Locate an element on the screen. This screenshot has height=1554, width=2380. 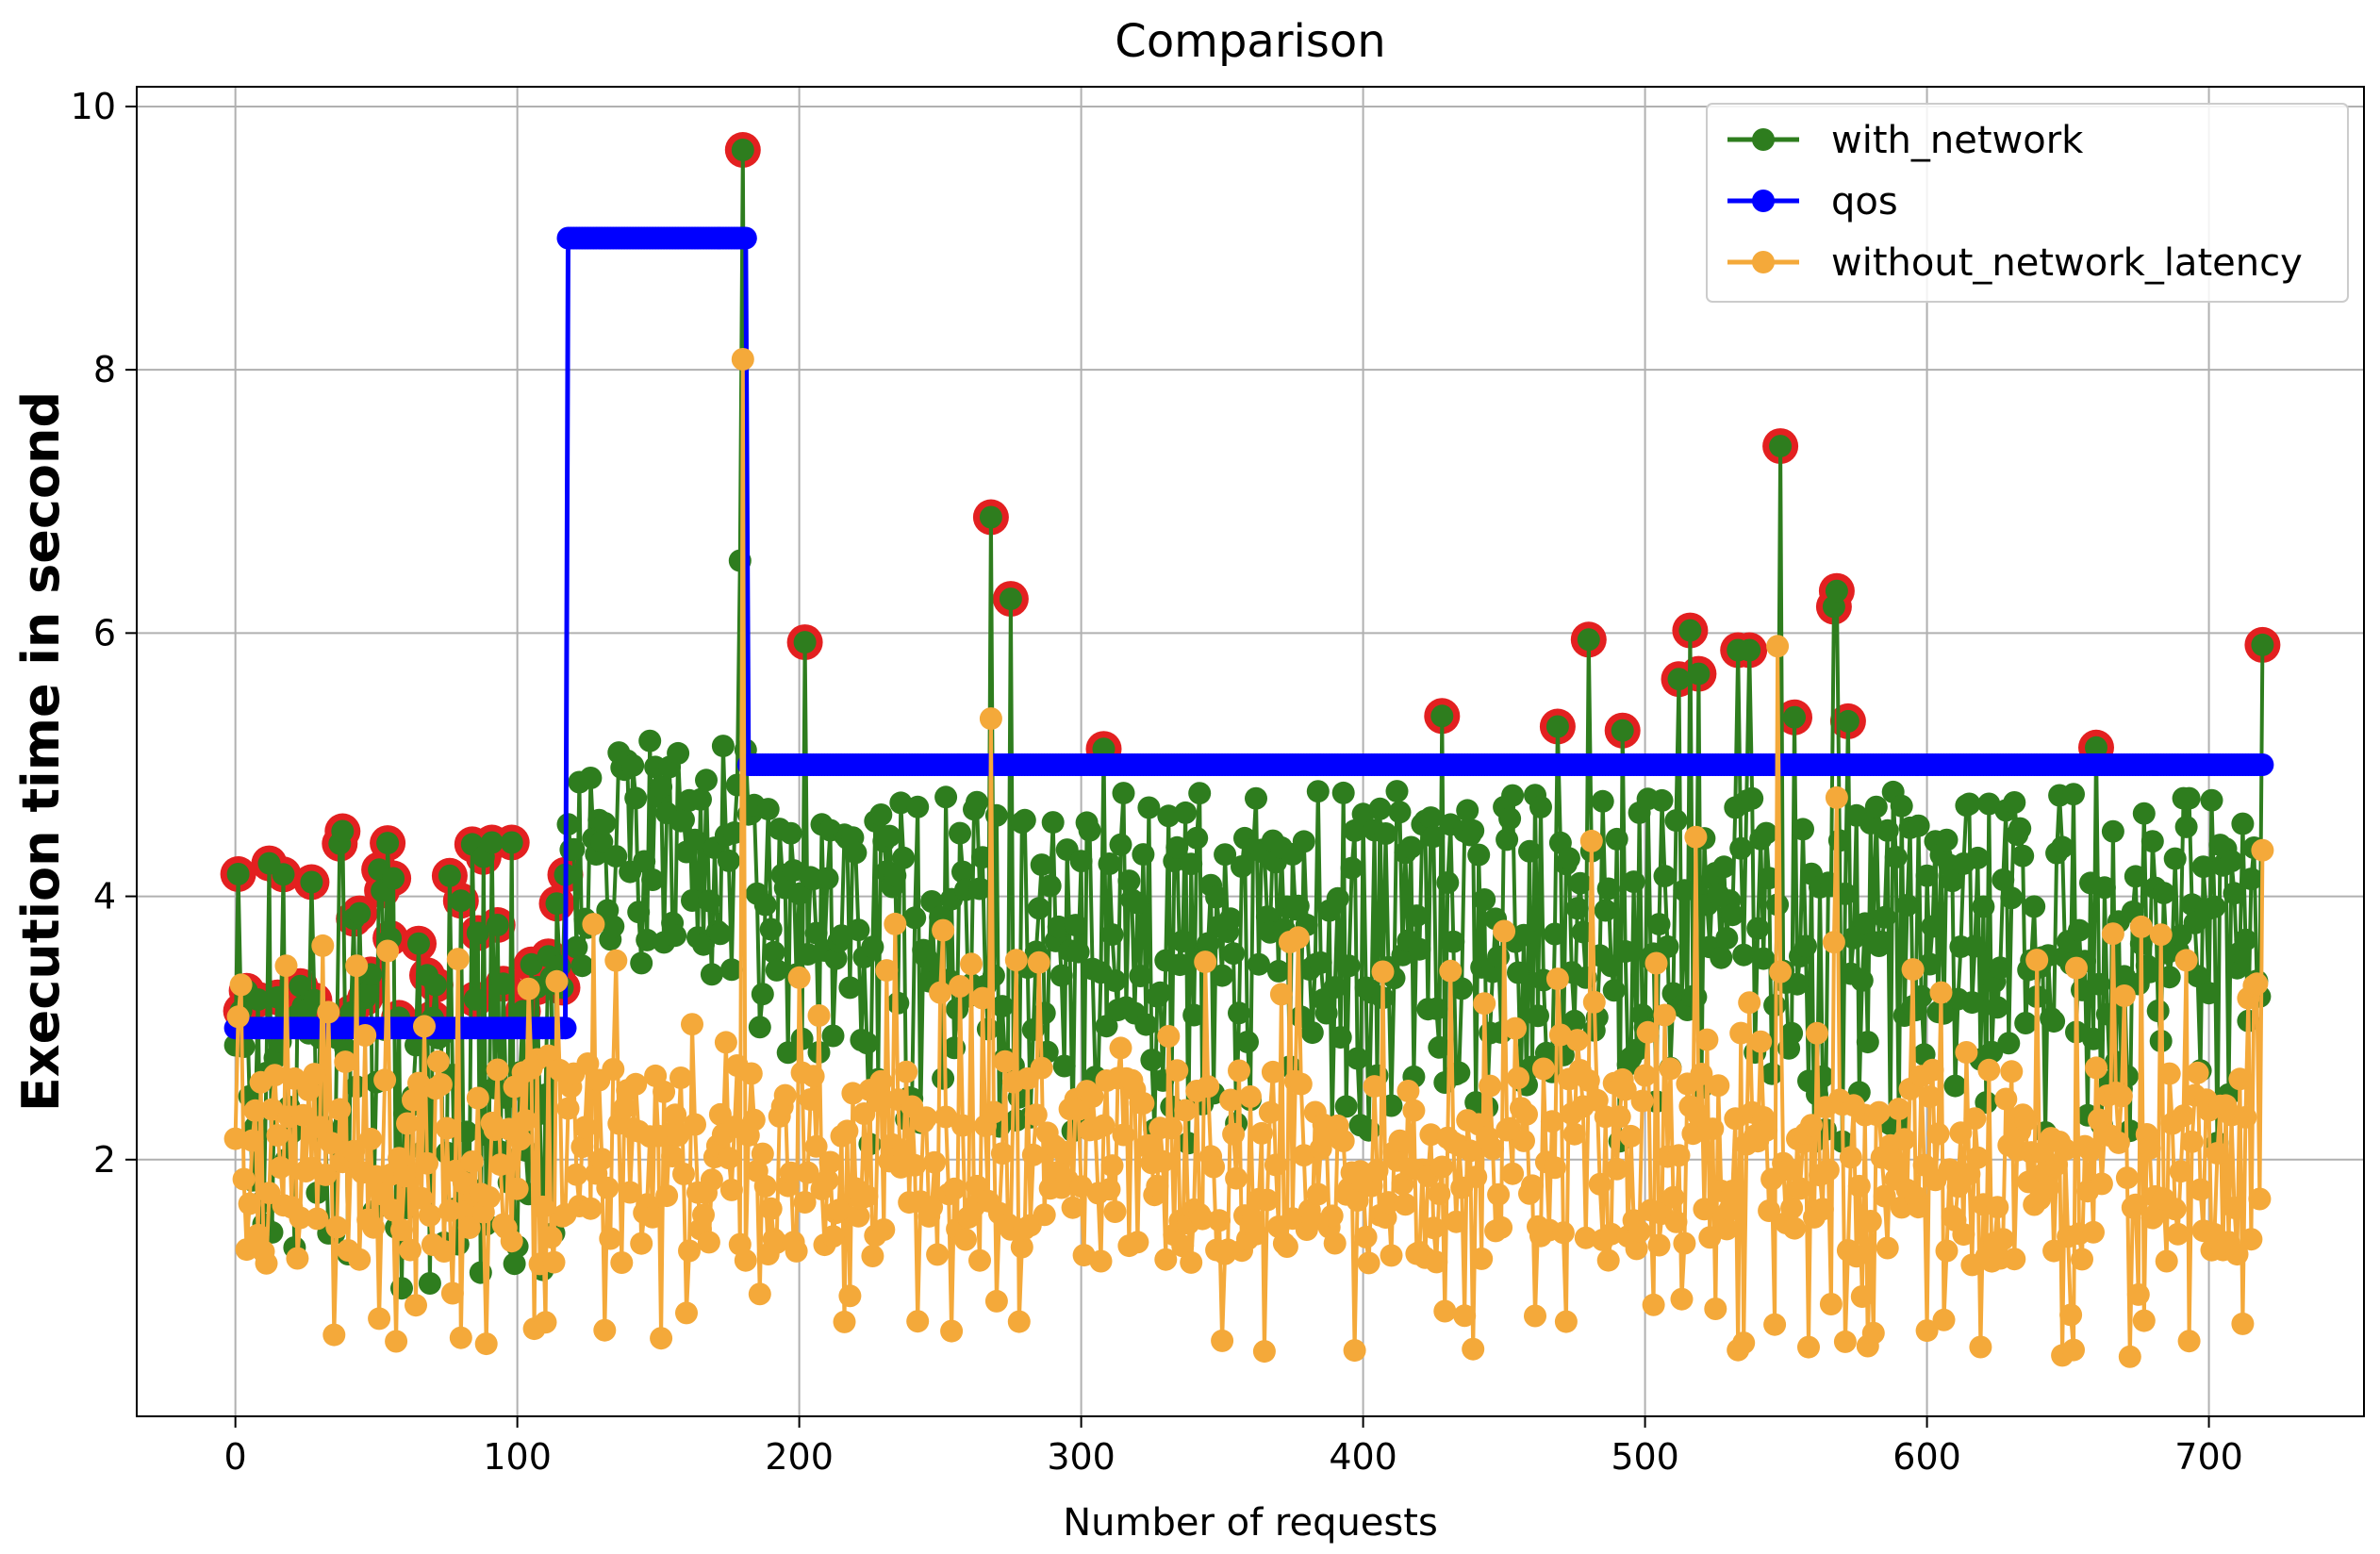
x-tick-label: 200 is located at coordinates (799, 1457).